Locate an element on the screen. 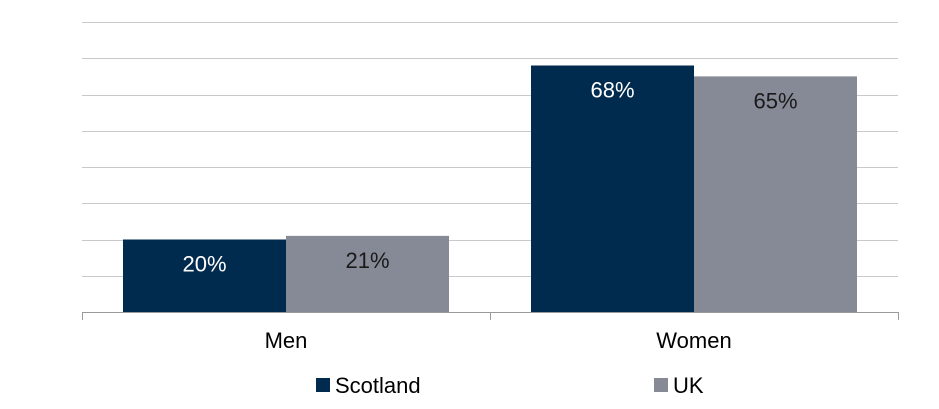  bar-uk-men is located at coordinates (367, 273).